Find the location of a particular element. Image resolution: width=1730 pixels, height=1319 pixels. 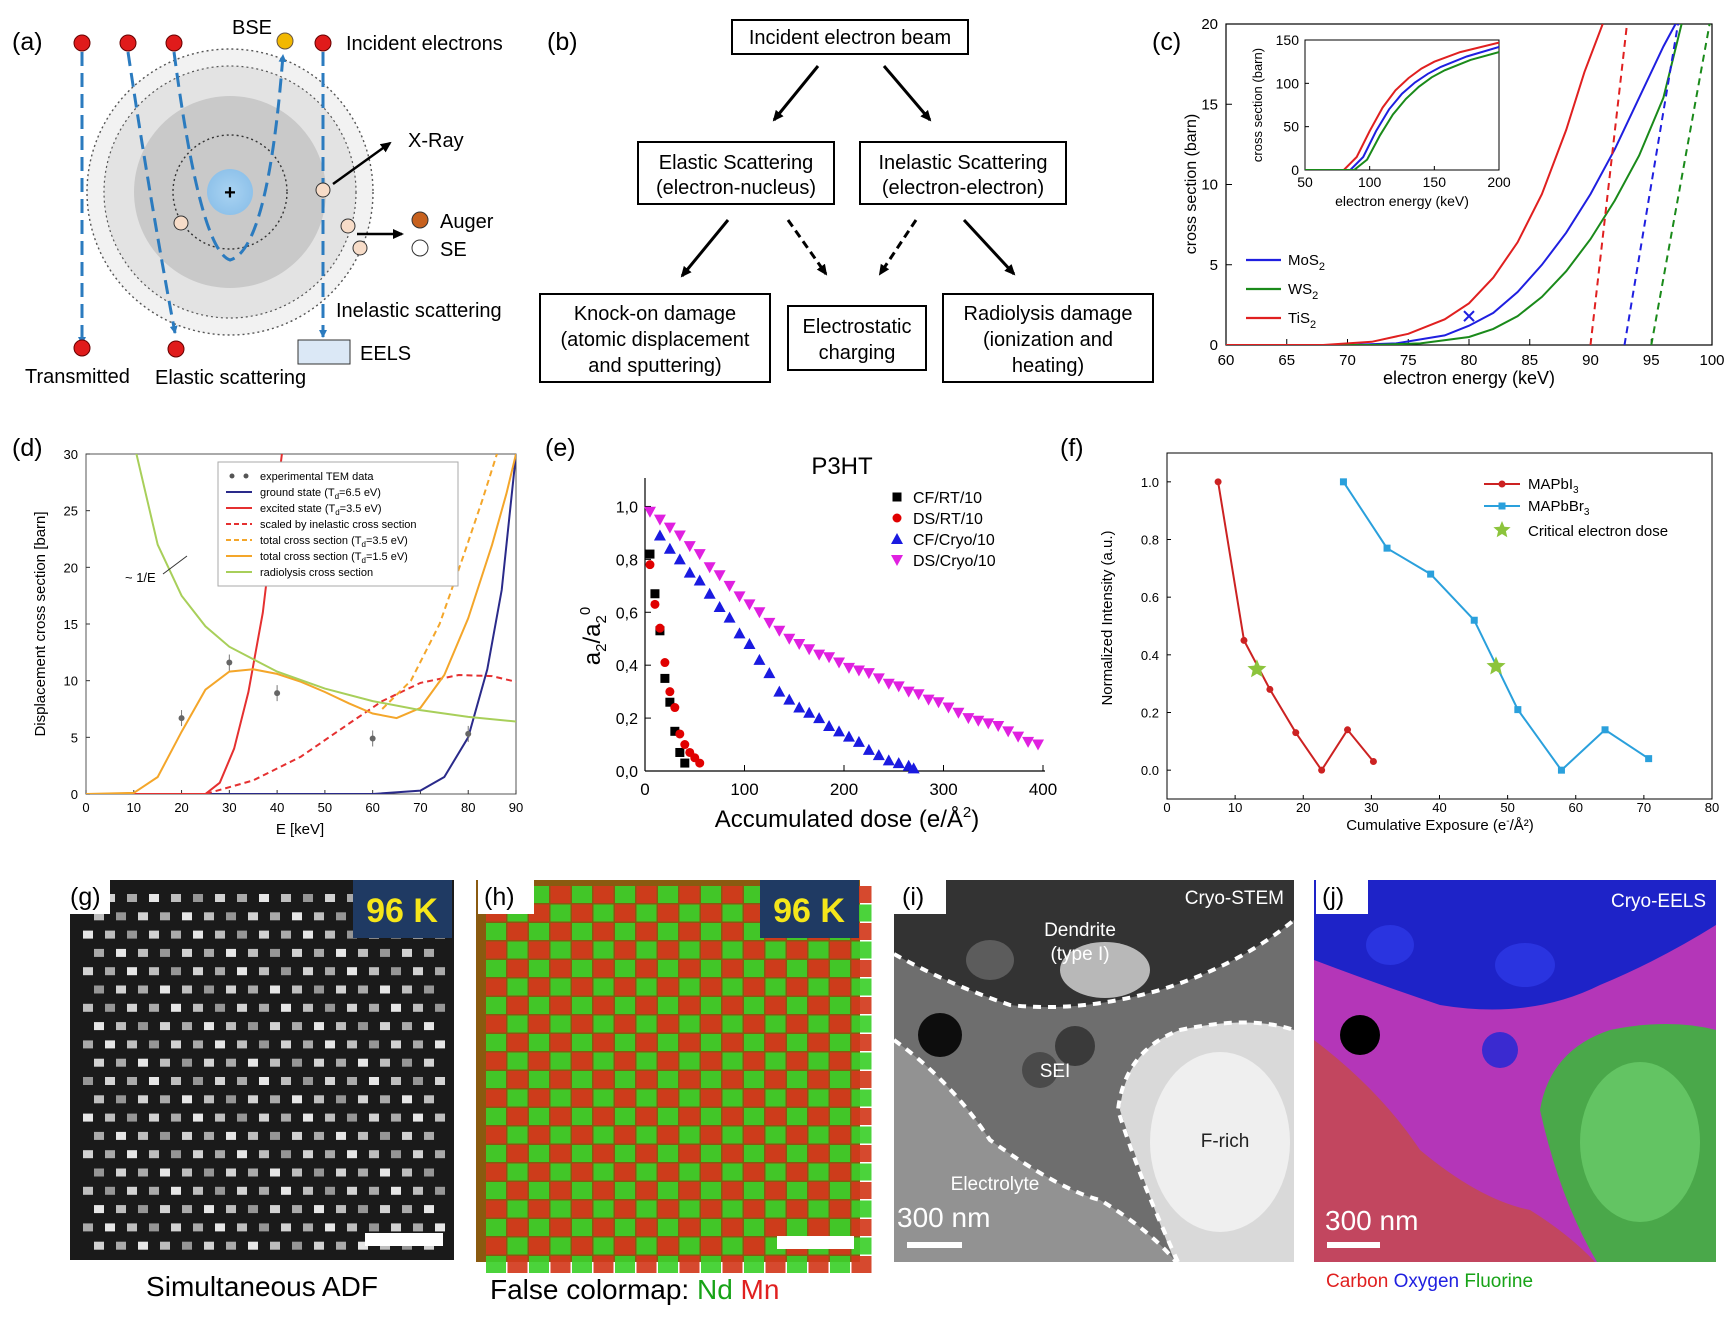

panel-h-label: (h) is located at coordinates (499, 897).